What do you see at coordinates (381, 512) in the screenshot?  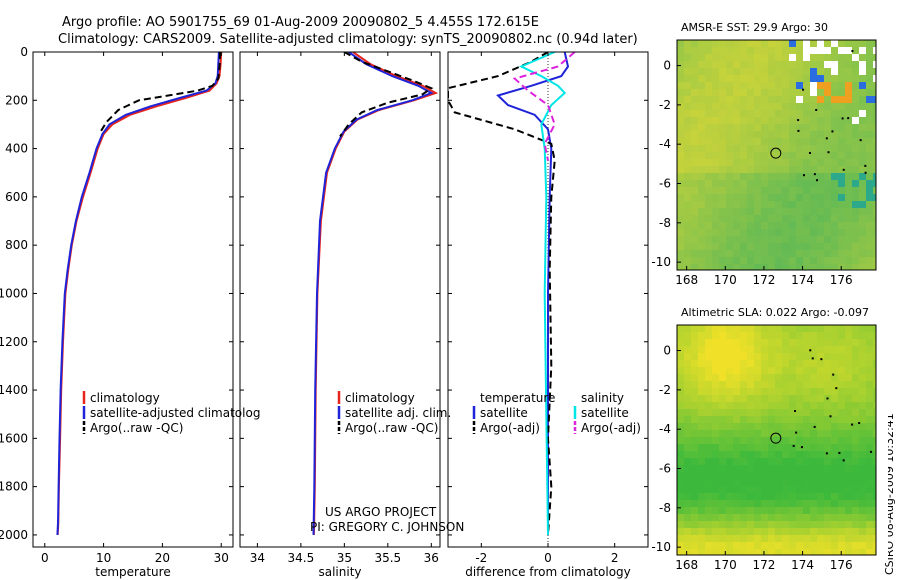 I see `project-credit: US ARGO PROJECT` at bounding box center [381, 512].